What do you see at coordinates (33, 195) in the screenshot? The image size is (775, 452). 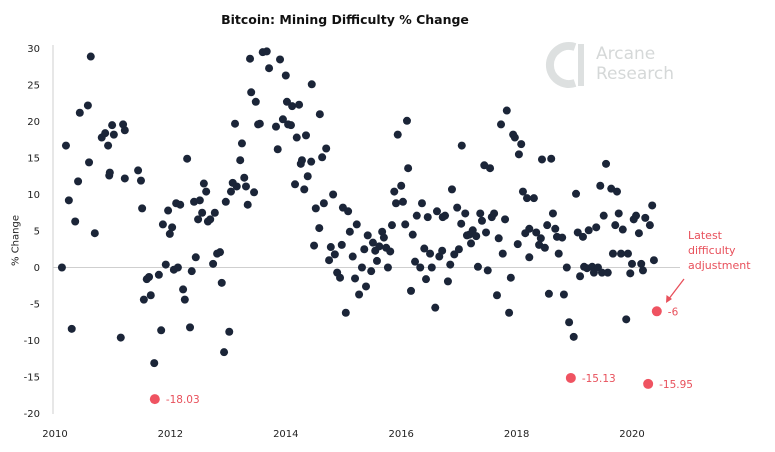 I see `y-tick-label: 10` at bounding box center [33, 195].